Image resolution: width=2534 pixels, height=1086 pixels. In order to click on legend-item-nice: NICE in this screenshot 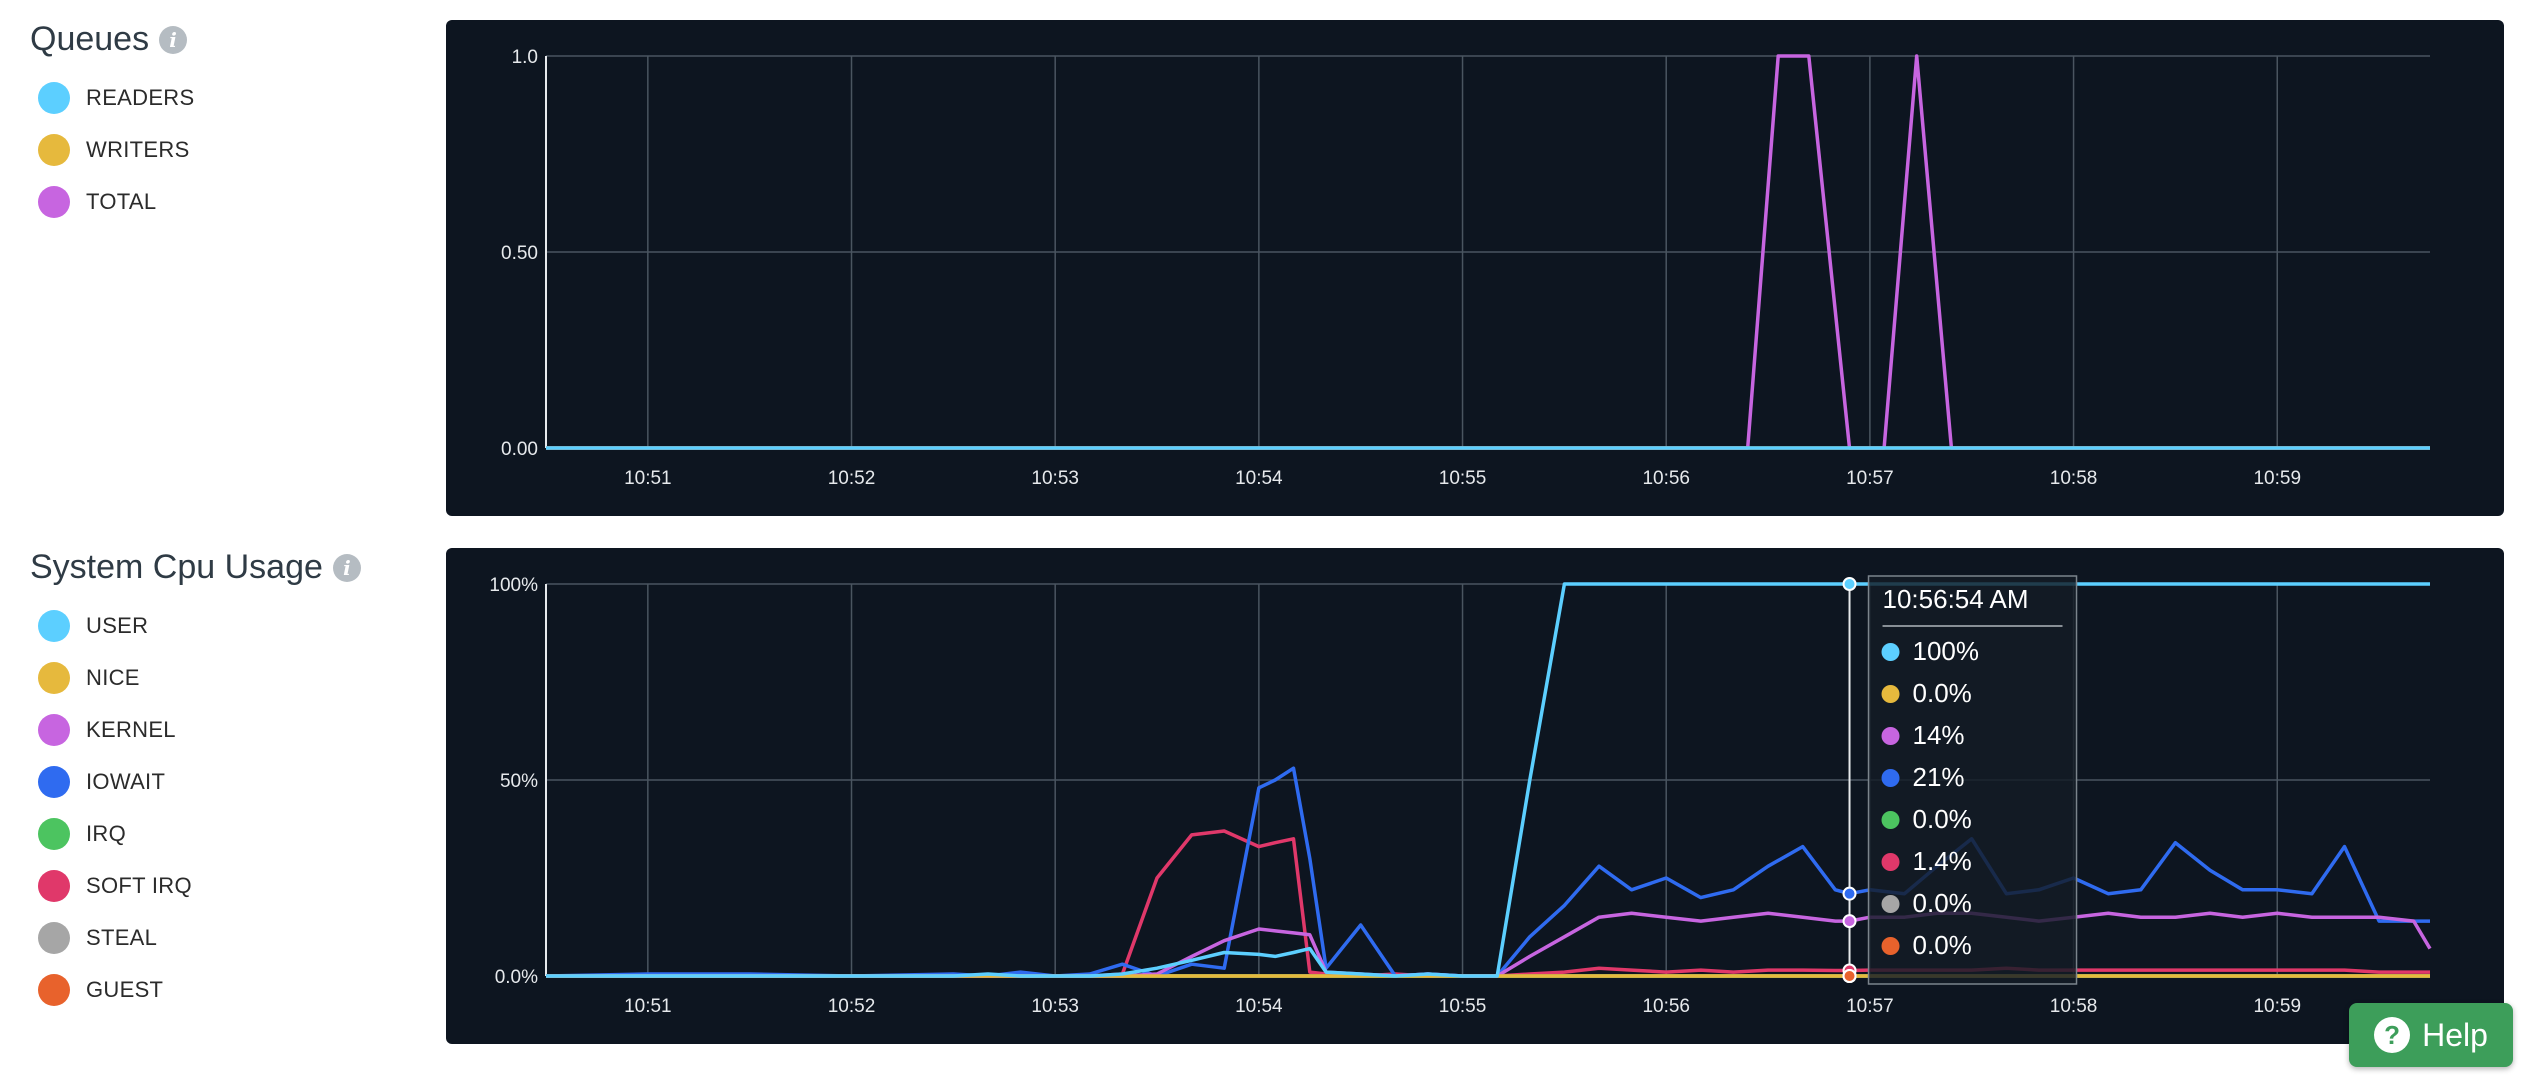, I will do `click(115, 678)`.